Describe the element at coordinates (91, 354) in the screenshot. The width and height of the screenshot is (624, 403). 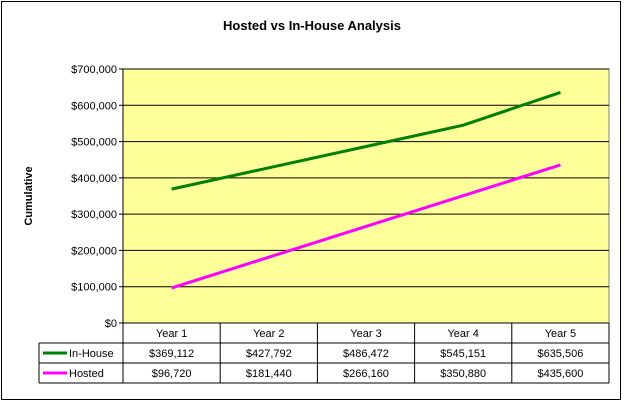
I see `legend-label-in-house: In-House` at that location.